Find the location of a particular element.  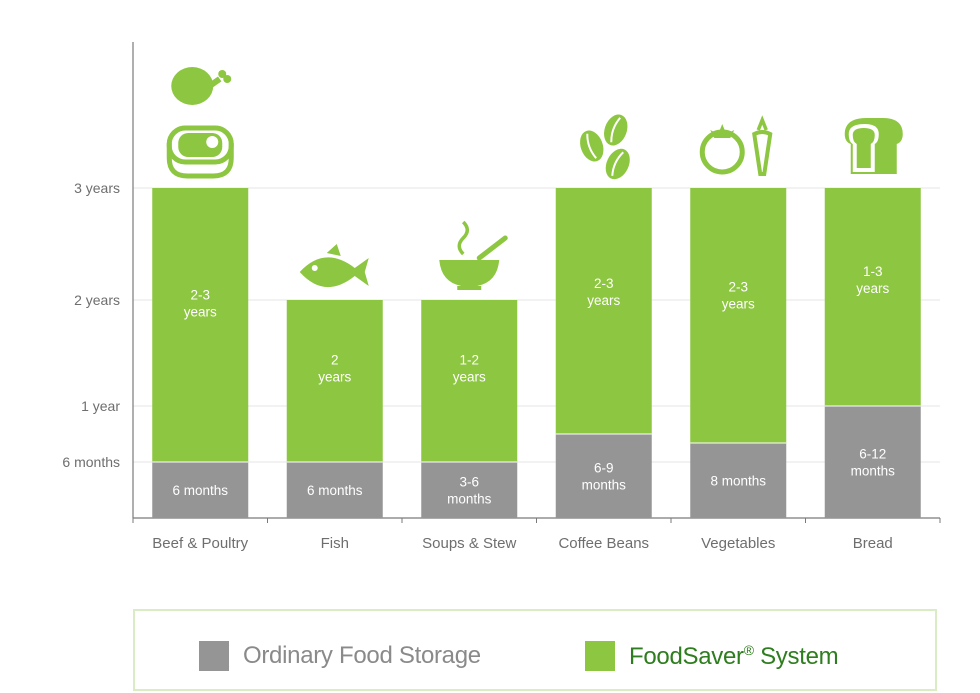

category-label: Fish is located at coordinates (335, 543).